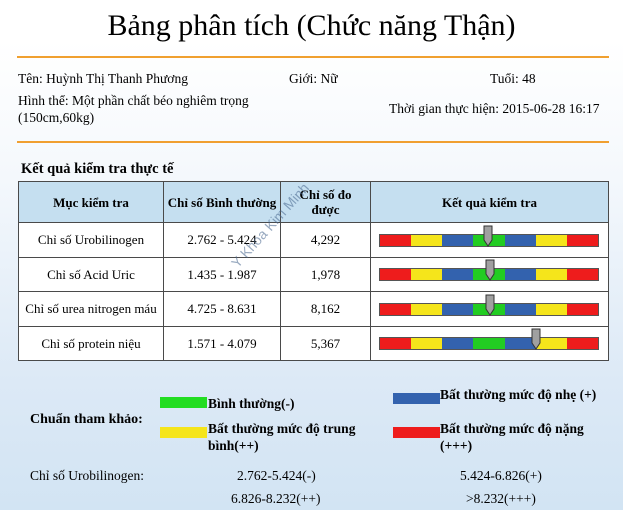 This screenshot has height=510, width=623. What do you see at coordinates (501, 475) in the screenshot?
I see `reference-range-mild: 5.424-6.826(+)` at bounding box center [501, 475].